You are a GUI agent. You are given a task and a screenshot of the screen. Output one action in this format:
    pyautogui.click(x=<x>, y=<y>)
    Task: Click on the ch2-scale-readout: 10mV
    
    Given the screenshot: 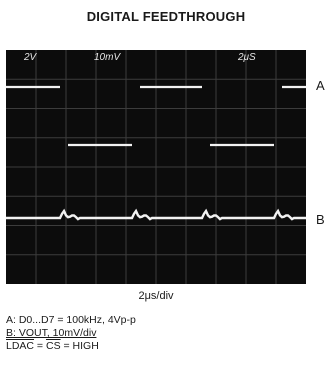 What is the action you would take?
    pyautogui.click(x=107, y=57)
    